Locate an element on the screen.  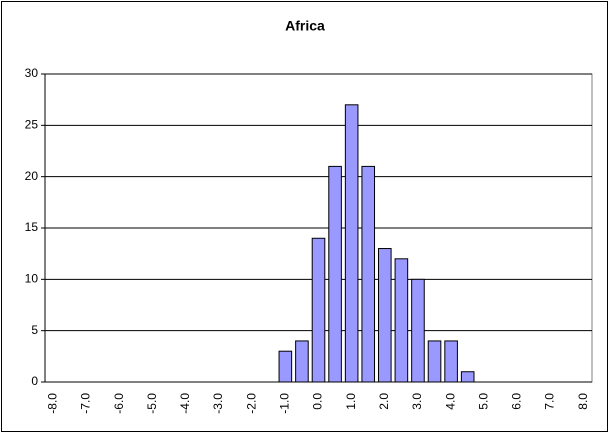
x-tick-label: 2.0 is located at coordinates (384, 401).